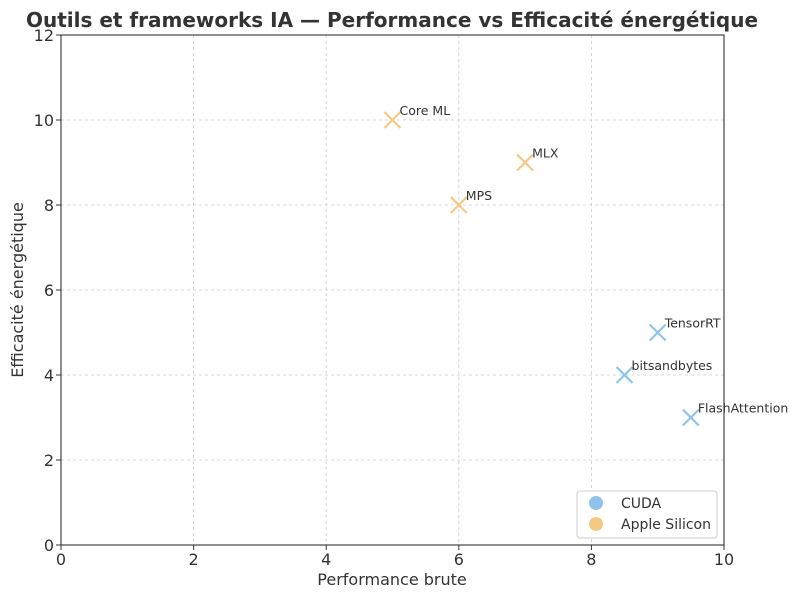  What do you see at coordinates (391, 579) in the screenshot?
I see `x-axis-label: Performance brute` at bounding box center [391, 579].